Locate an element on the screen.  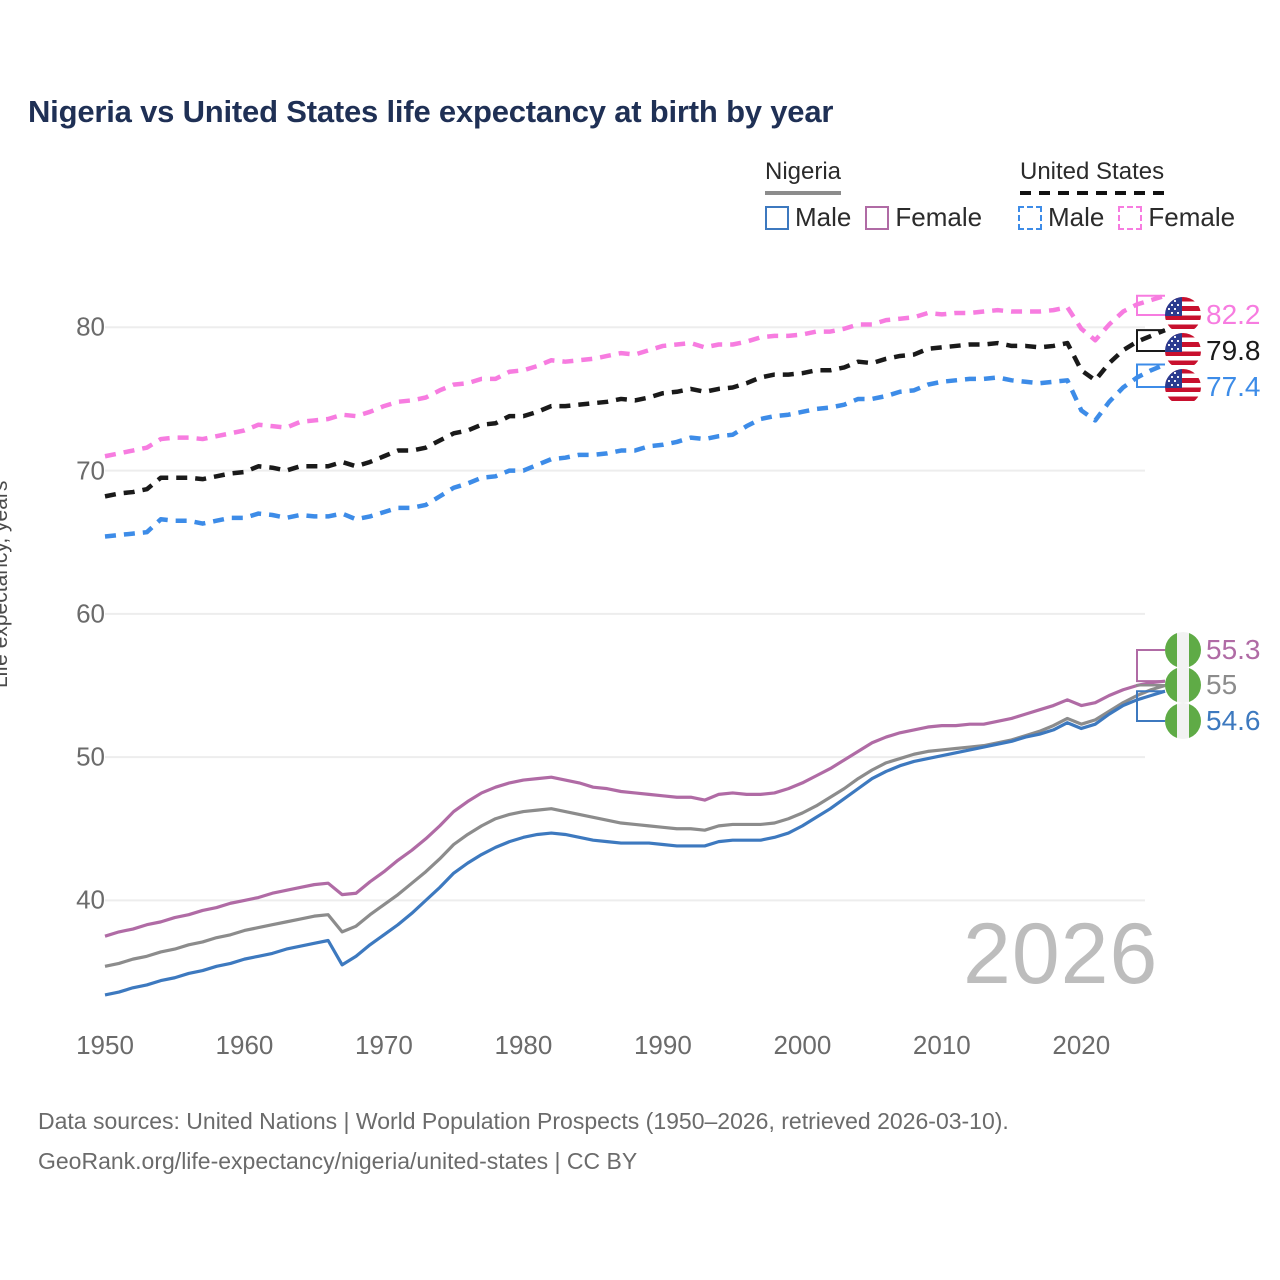
legend-item-united-states-female: Female is located at coordinates (1176, 217).